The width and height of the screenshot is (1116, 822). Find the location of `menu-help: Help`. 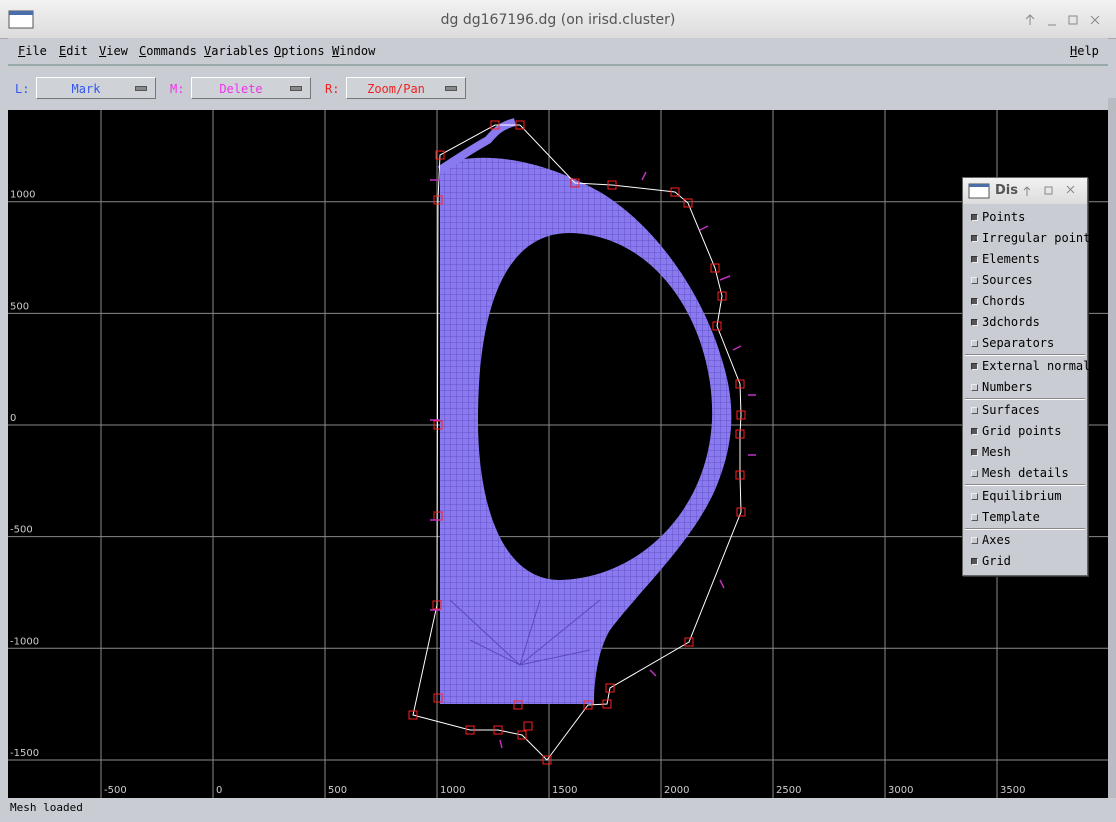

menu-help: Help is located at coordinates (1084, 51).